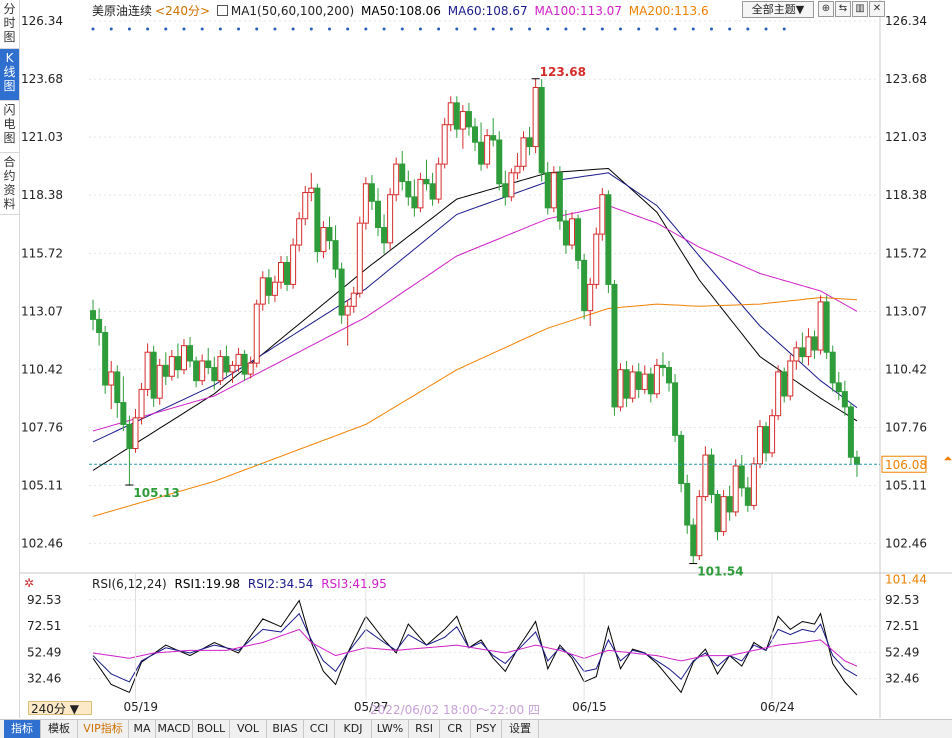 The height and width of the screenshot is (738, 952). What do you see at coordinates (390, 729) in the screenshot?
I see `indicator-tab: LW%` at bounding box center [390, 729].